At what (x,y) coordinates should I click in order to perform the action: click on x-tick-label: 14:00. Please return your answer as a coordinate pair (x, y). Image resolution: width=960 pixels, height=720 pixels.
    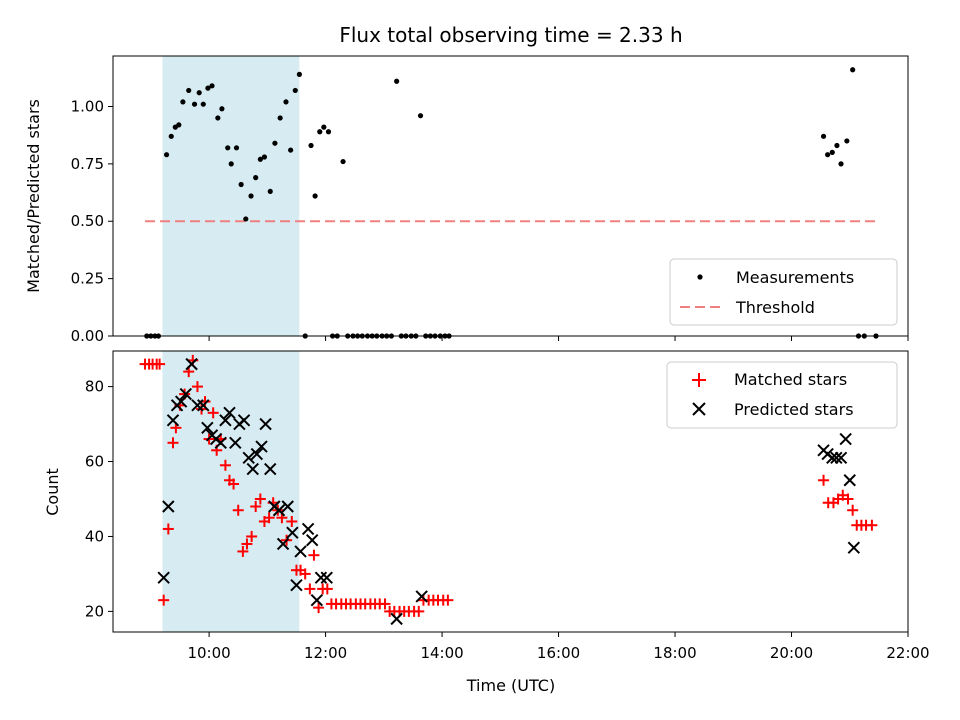
    Looking at the image, I should click on (441, 653).